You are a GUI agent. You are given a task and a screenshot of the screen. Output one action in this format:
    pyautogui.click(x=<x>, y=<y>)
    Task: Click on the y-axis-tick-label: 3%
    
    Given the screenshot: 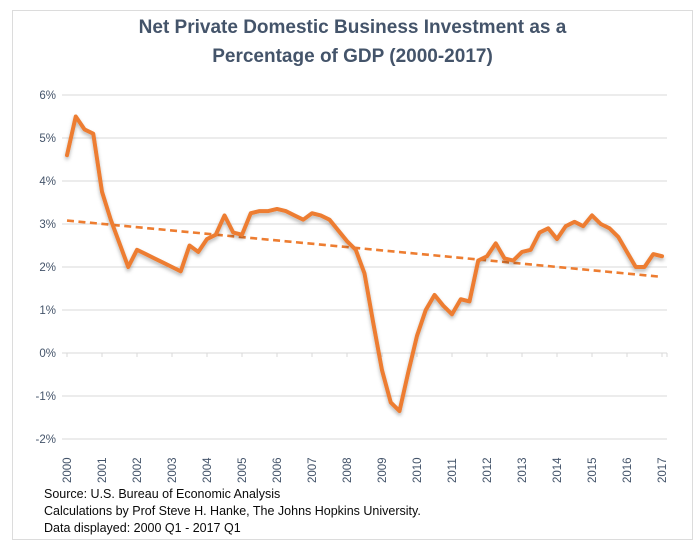 What is the action you would take?
    pyautogui.click(x=47, y=225)
    